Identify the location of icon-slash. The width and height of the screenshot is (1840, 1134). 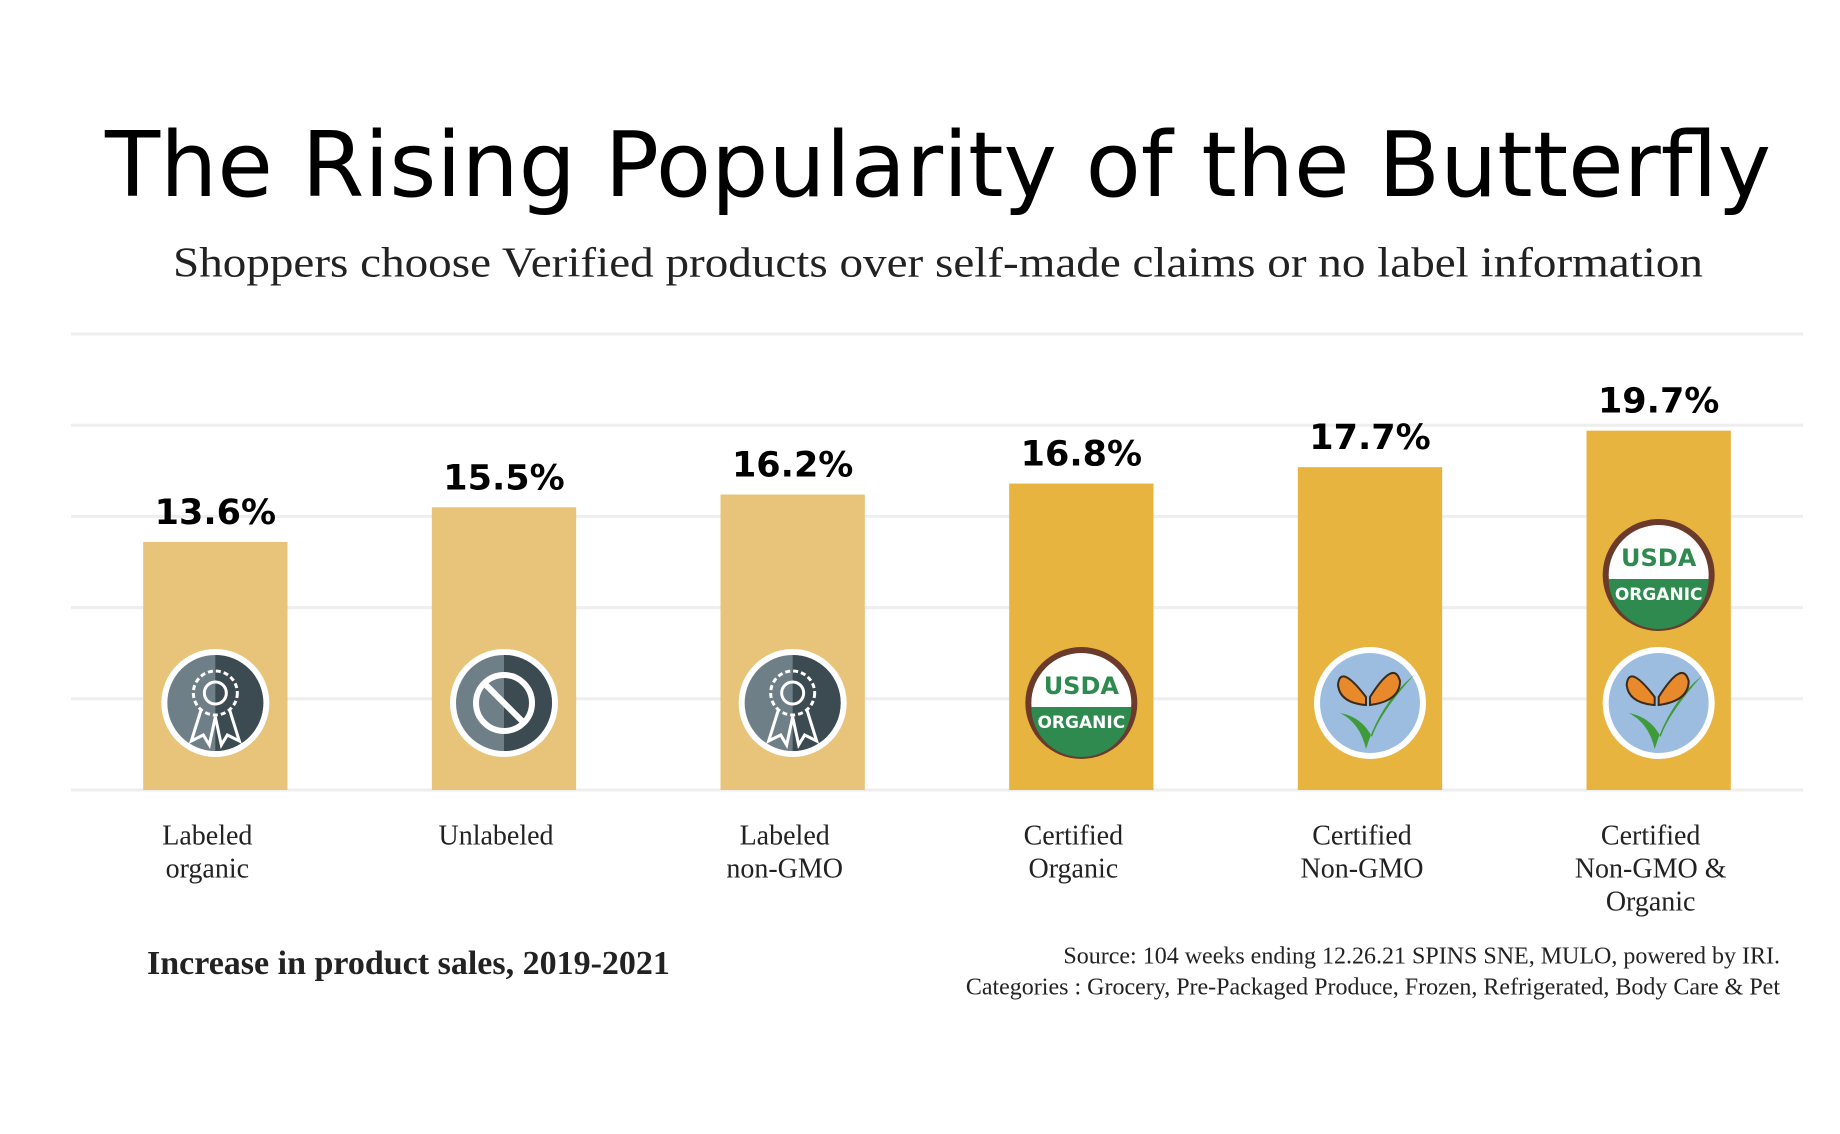
(504, 703).